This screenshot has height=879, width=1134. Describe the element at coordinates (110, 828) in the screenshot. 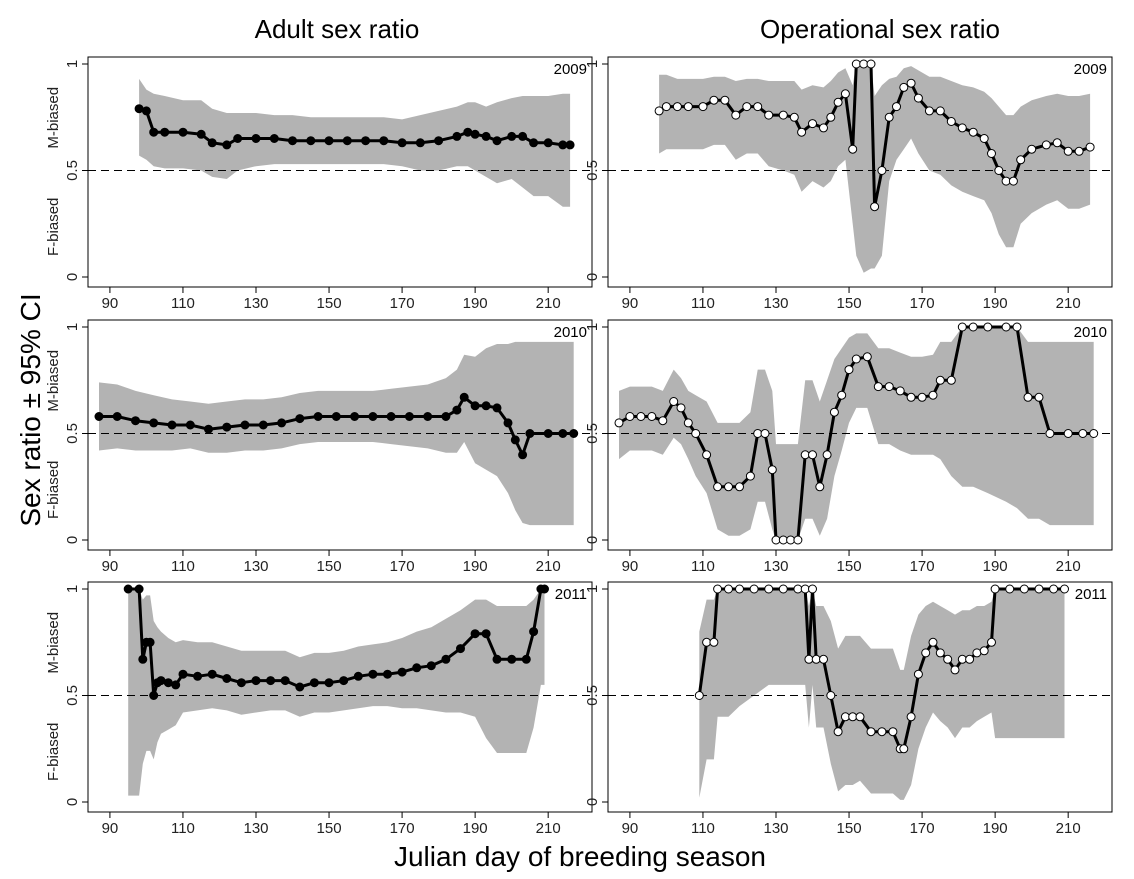

I see `x-tick-label: 90` at that location.